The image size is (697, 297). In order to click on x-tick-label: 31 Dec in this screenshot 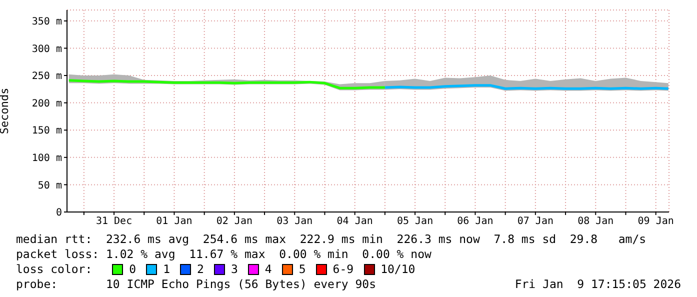, I will do `click(114, 222)`.